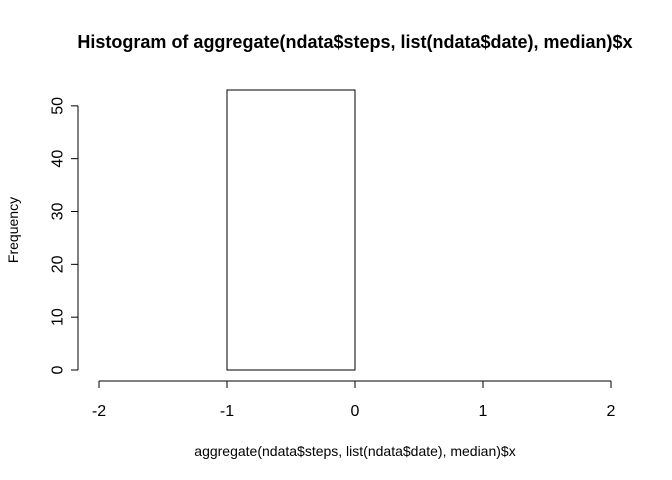 The height and width of the screenshot is (480, 672). Describe the element at coordinates (58, 317) in the screenshot. I see `y-tick-label: 10` at that location.